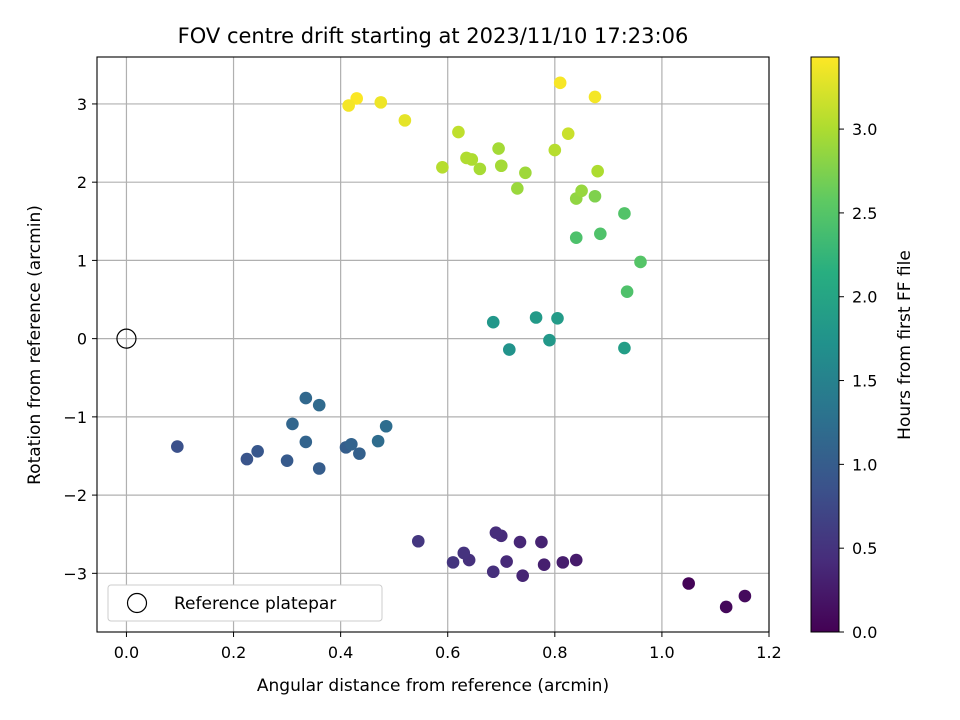 This screenshot has width=960, height=720. I want to click on colorbar-tick-label: 2.5, so click(864, 213).